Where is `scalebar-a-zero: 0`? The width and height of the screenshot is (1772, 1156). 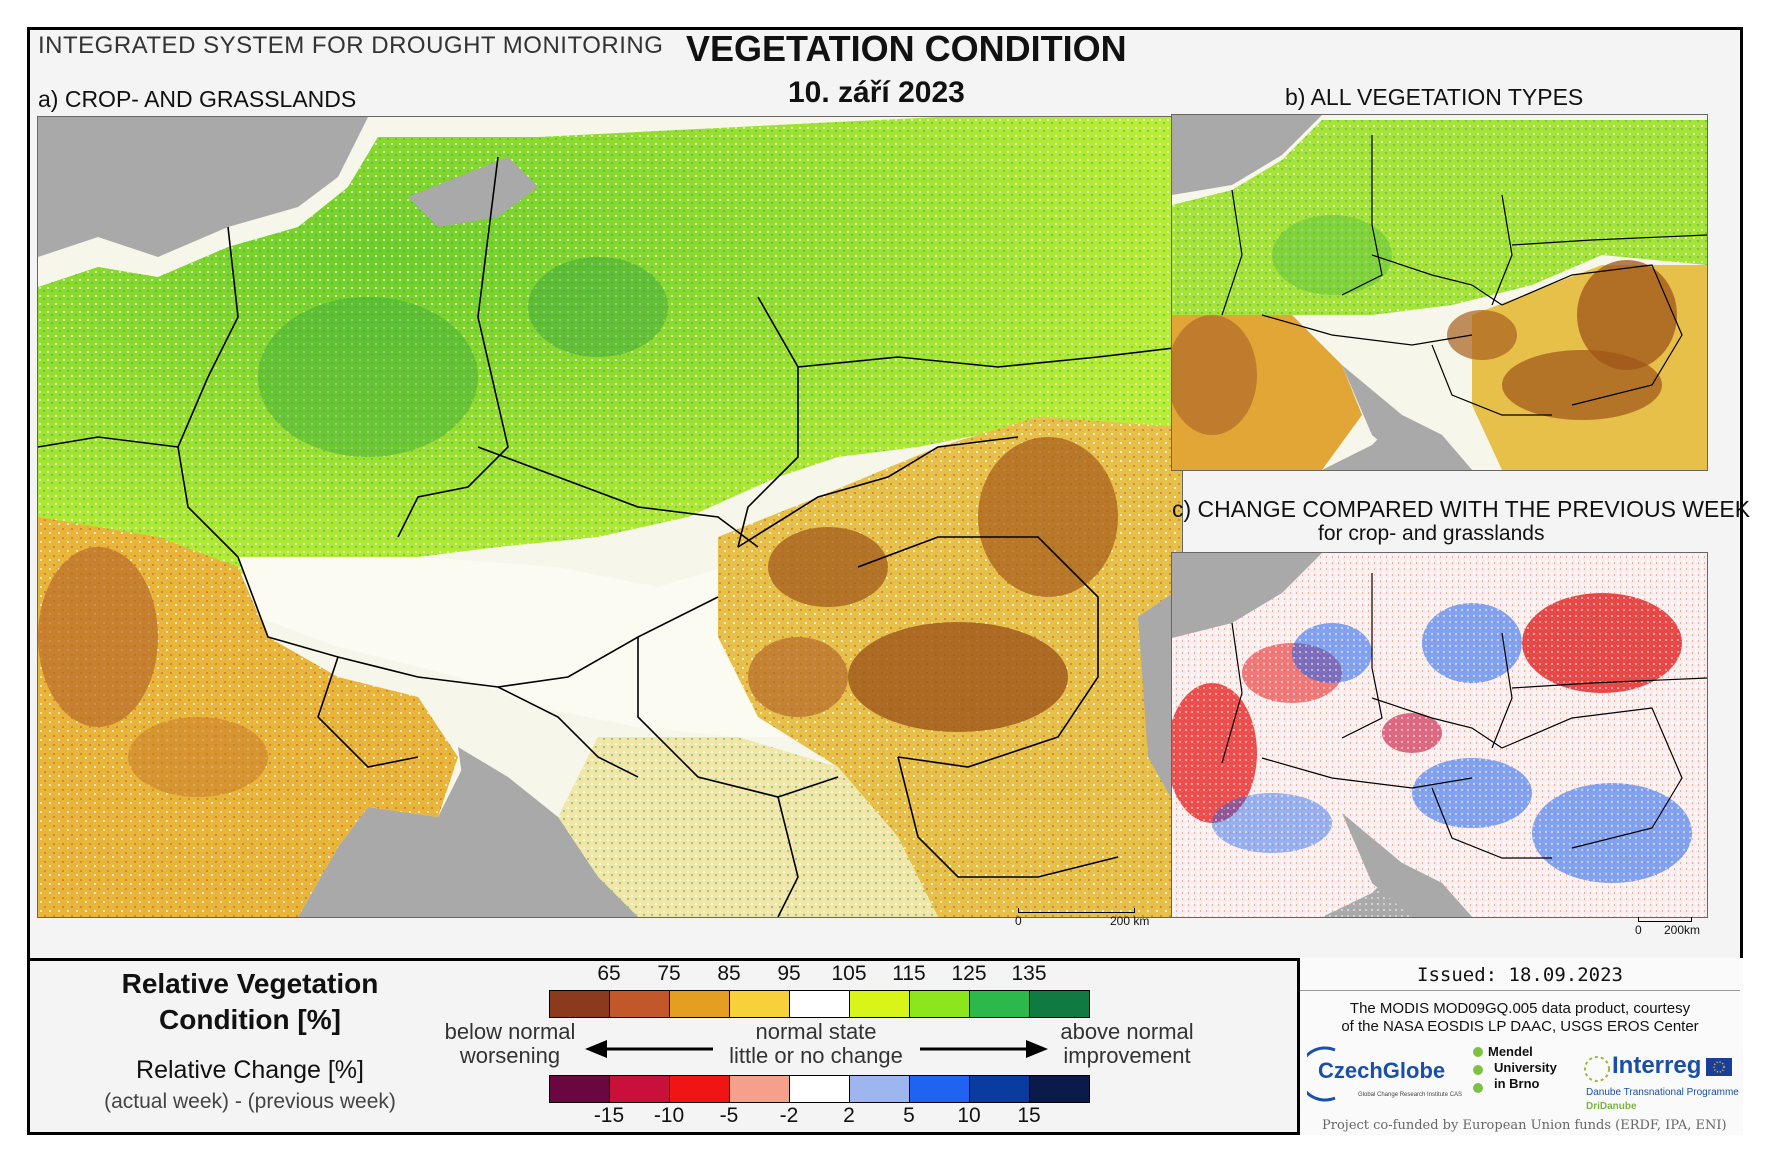 scalebar-a-zero: 0 is located at coordinates (1018, 921).